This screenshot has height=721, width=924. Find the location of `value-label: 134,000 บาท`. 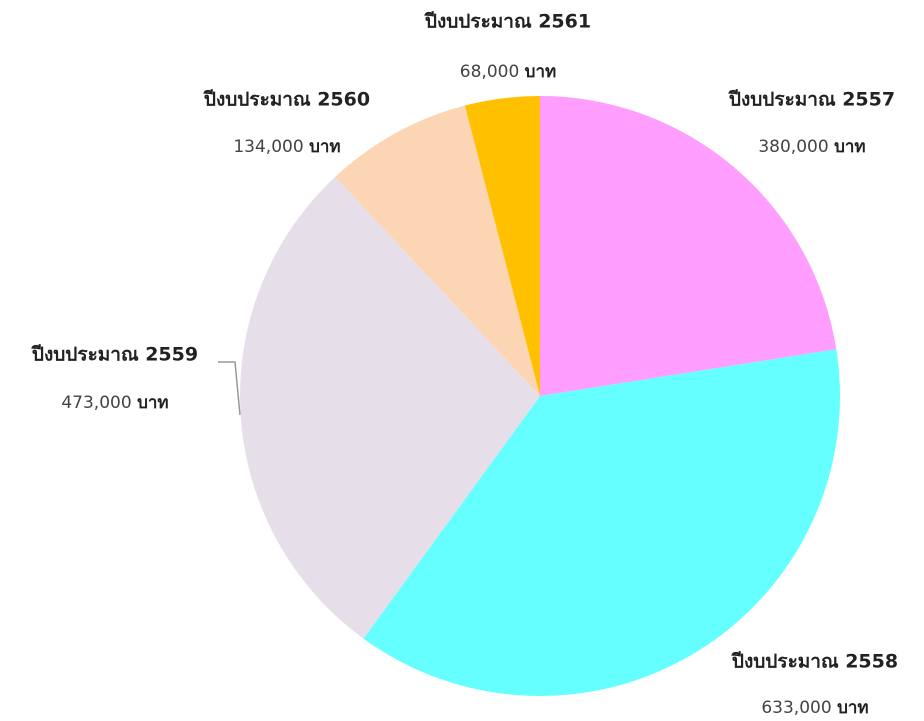

value-label: 134,000 บาท is located at coordinates (286, 147).